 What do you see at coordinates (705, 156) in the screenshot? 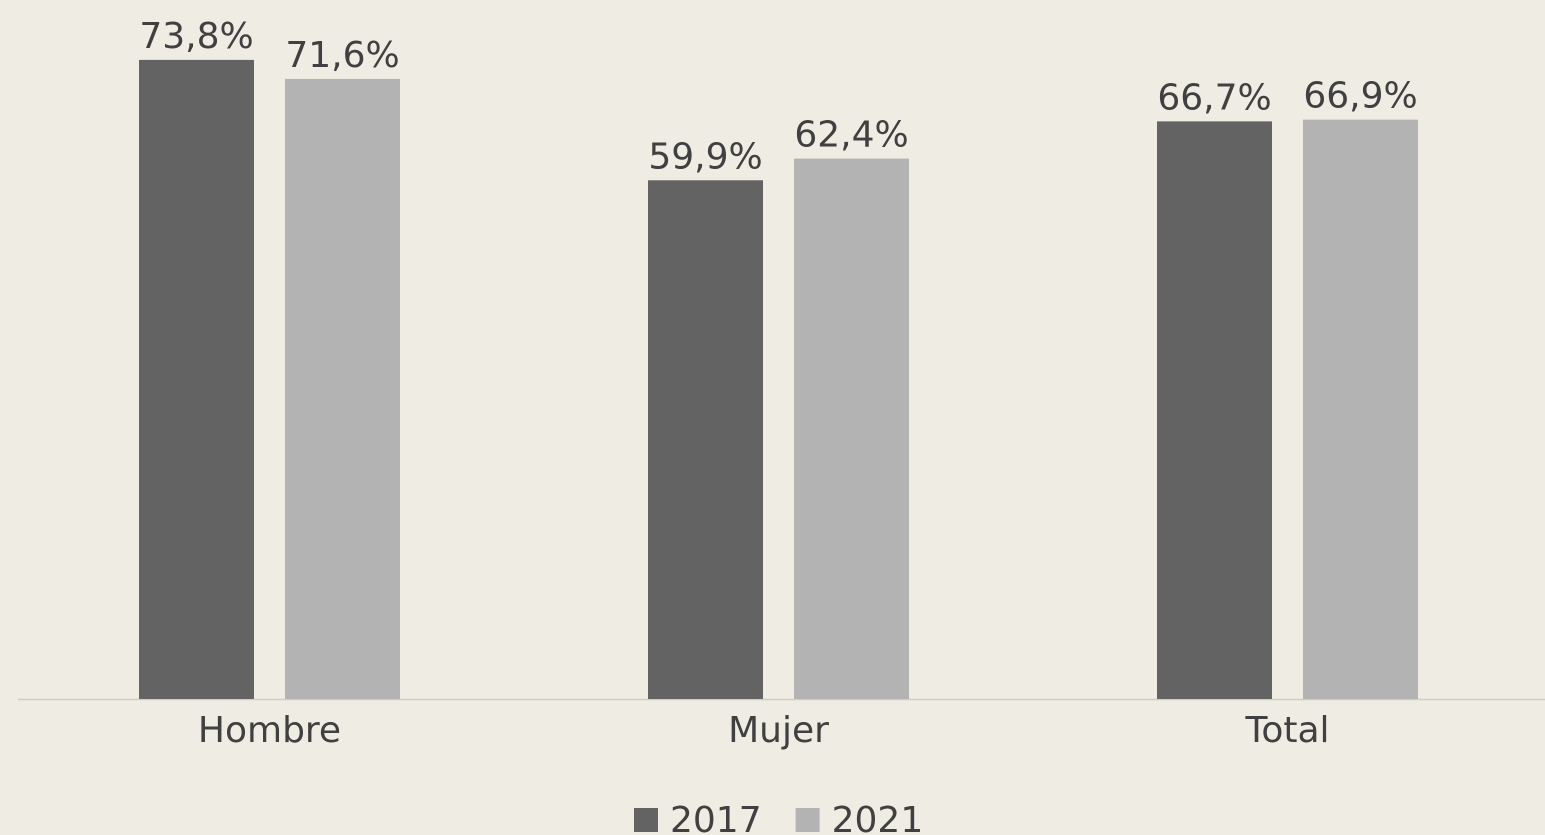
I see `data-label: 59,9%` at bounding box center [705, 156].